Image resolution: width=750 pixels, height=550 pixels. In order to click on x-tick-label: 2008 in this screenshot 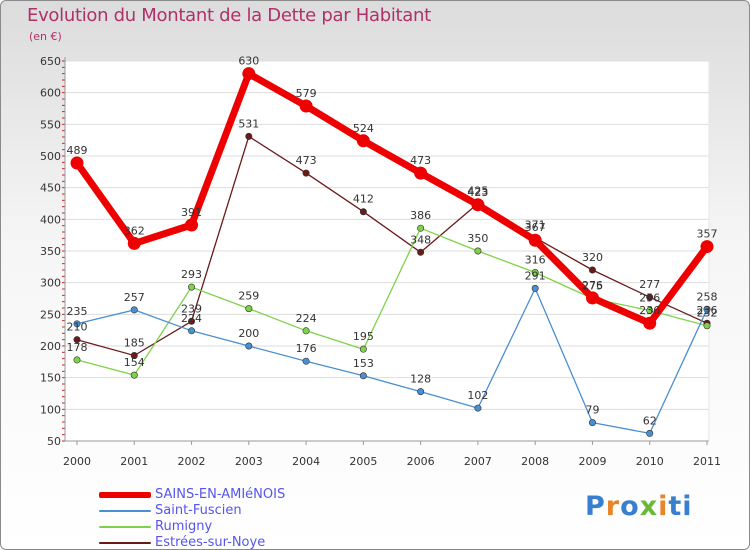, I will do `click(535, 461)`.